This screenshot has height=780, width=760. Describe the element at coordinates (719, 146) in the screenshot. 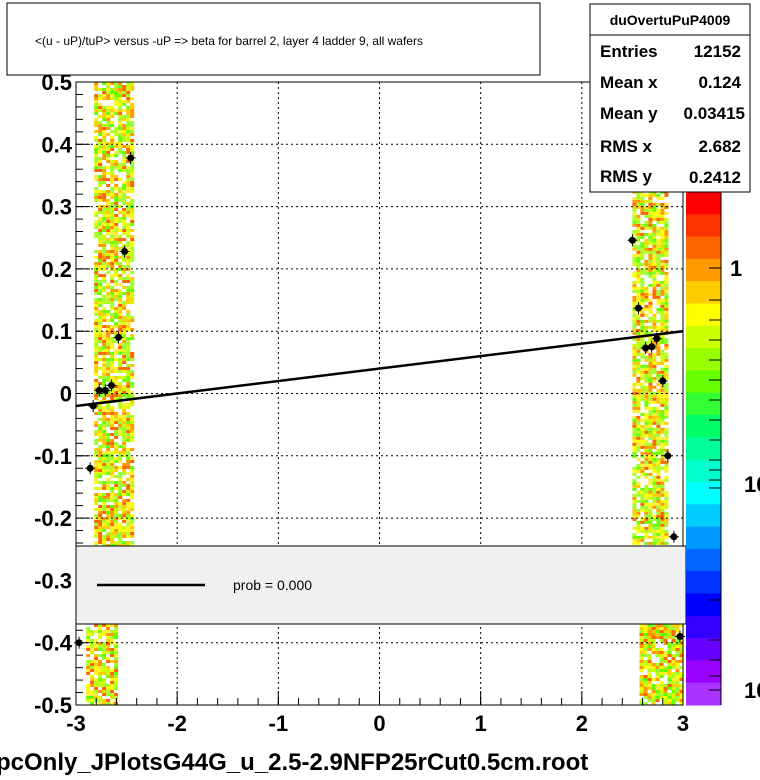

I see `stats-value-rms-x: 2.682` at that location.